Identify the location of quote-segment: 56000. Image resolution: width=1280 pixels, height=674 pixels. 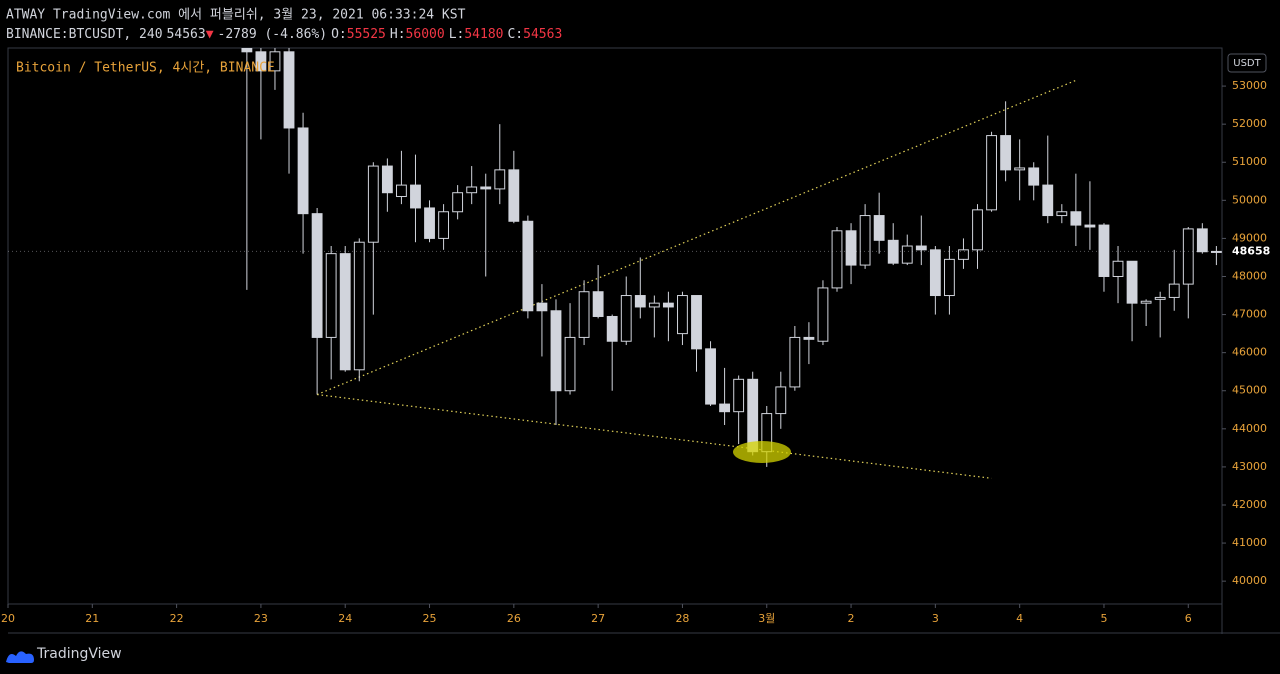
(425, 34).